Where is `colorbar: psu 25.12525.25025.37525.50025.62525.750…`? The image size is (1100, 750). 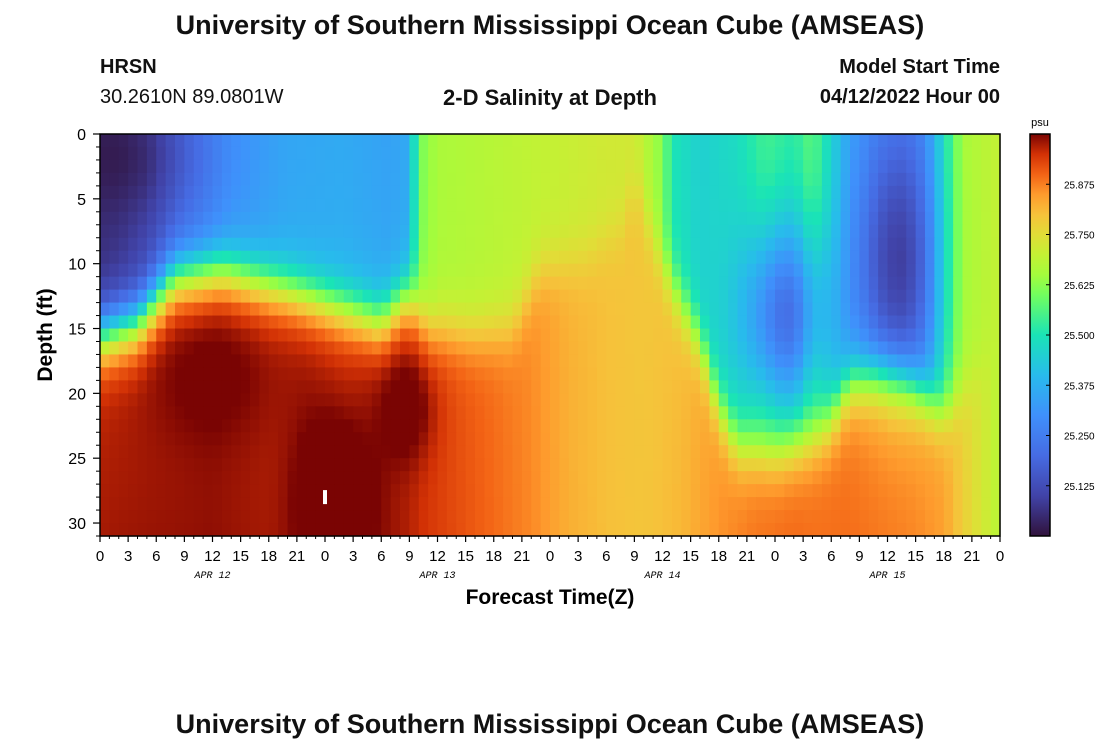 colorbar: psu 25.12525.25025.37525.50025.62525.750… is located at coordinates (1062, 327).